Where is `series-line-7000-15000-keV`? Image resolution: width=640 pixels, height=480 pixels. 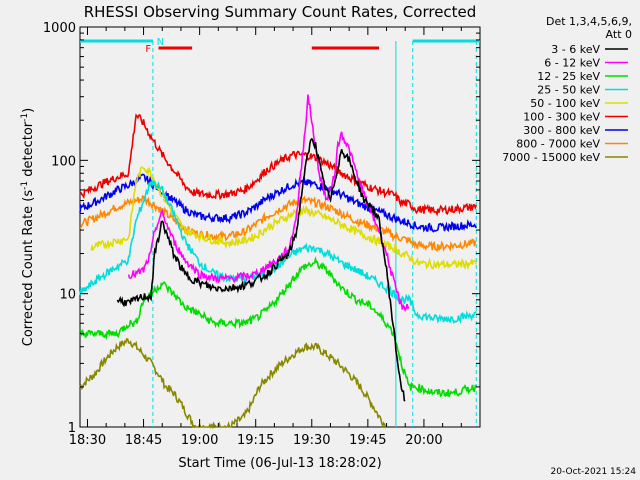 series-line-7000-15000-keV is located at coordinates (233, 383).